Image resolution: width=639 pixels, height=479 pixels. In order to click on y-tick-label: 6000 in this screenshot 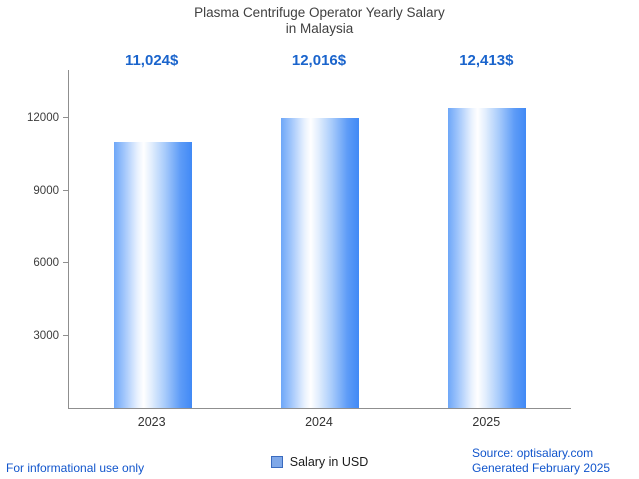, I will do `click(46, 263)`.